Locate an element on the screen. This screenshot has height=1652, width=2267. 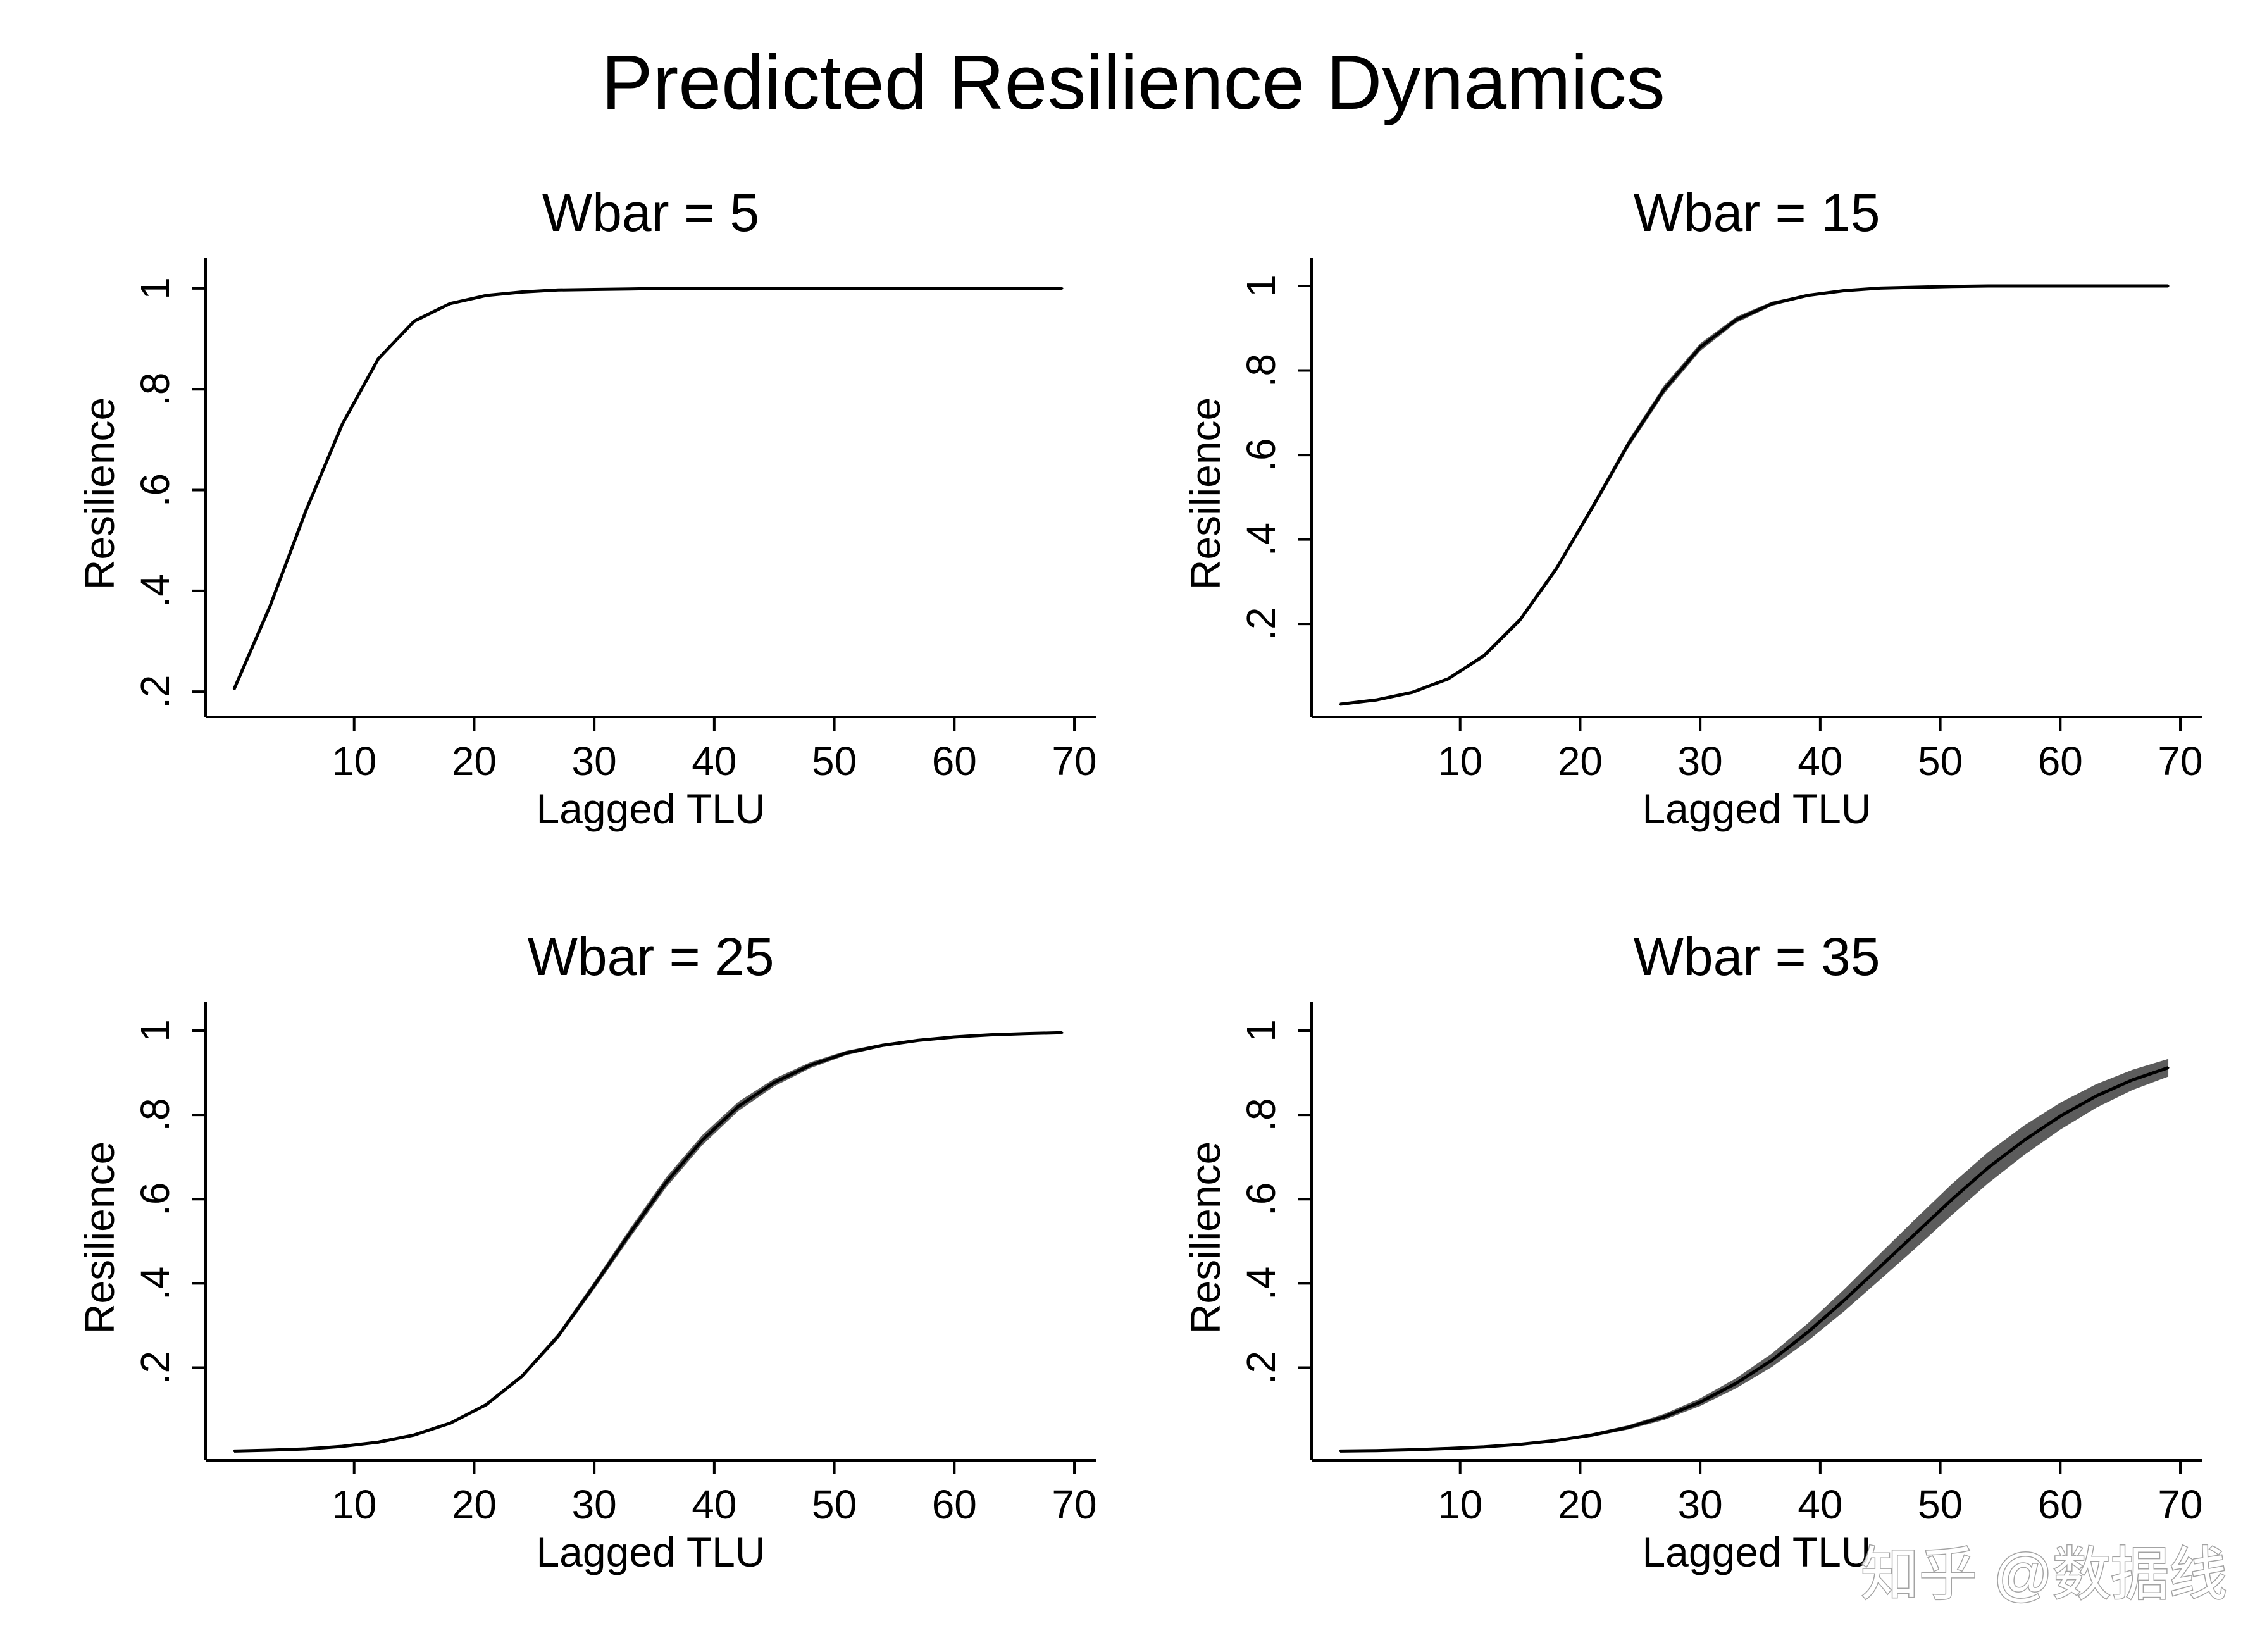
watermark: 知乎 @数据线 is located at coordinates (2044, 1575).